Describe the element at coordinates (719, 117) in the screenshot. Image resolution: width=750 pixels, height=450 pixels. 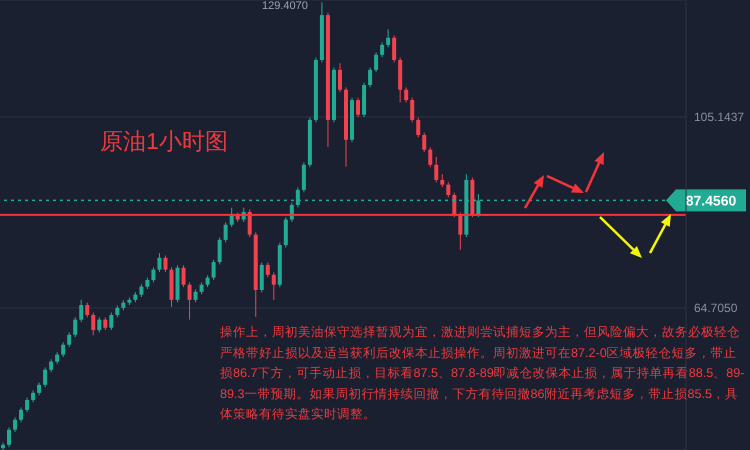
I see `y-tick-label: 105.1437` at that location.